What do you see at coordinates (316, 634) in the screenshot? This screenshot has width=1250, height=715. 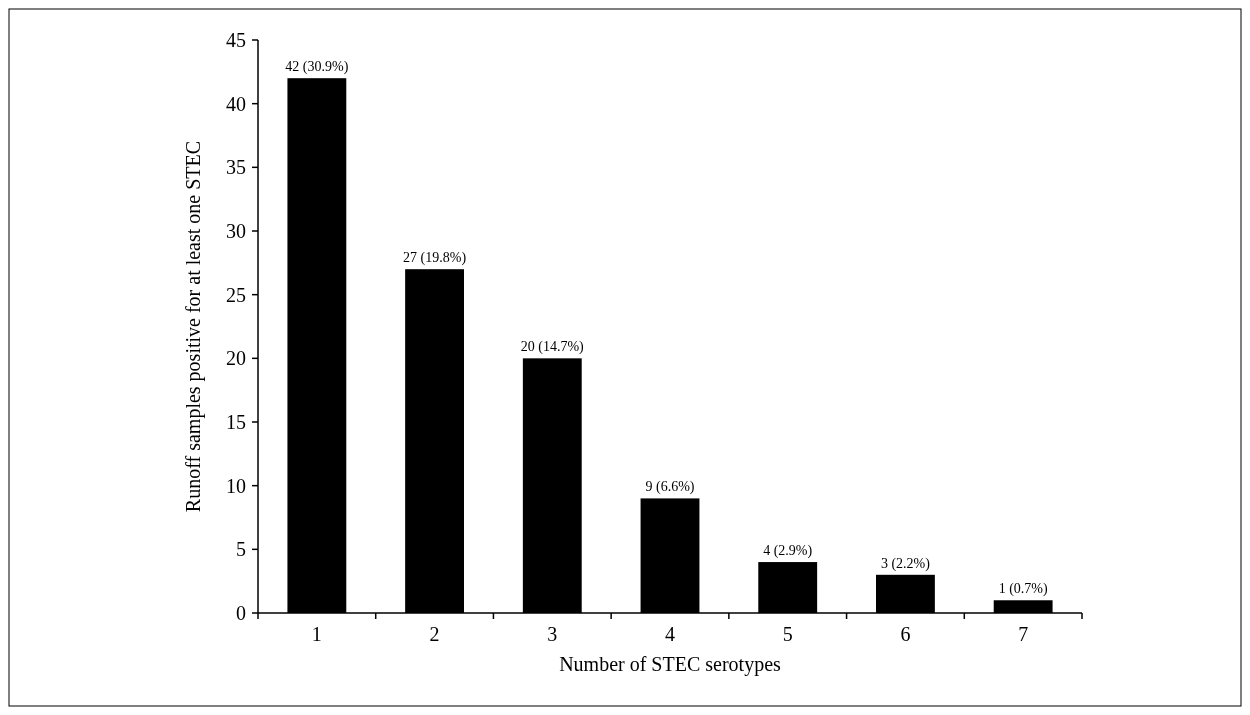 I see `x-tick-label: 1` at bounding box center [316, 634].